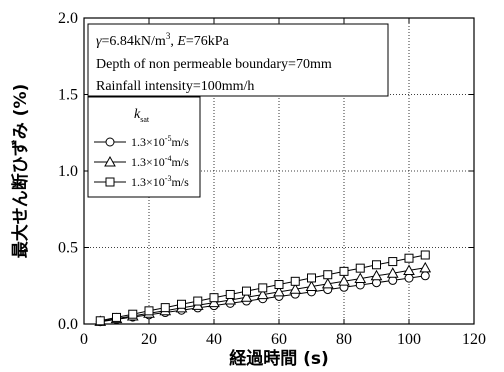 This screenshot has height=372, width=504. Describe the element at coordinates (84, 339) in the screenshot. I see `x-tick-label: 0` at that location.